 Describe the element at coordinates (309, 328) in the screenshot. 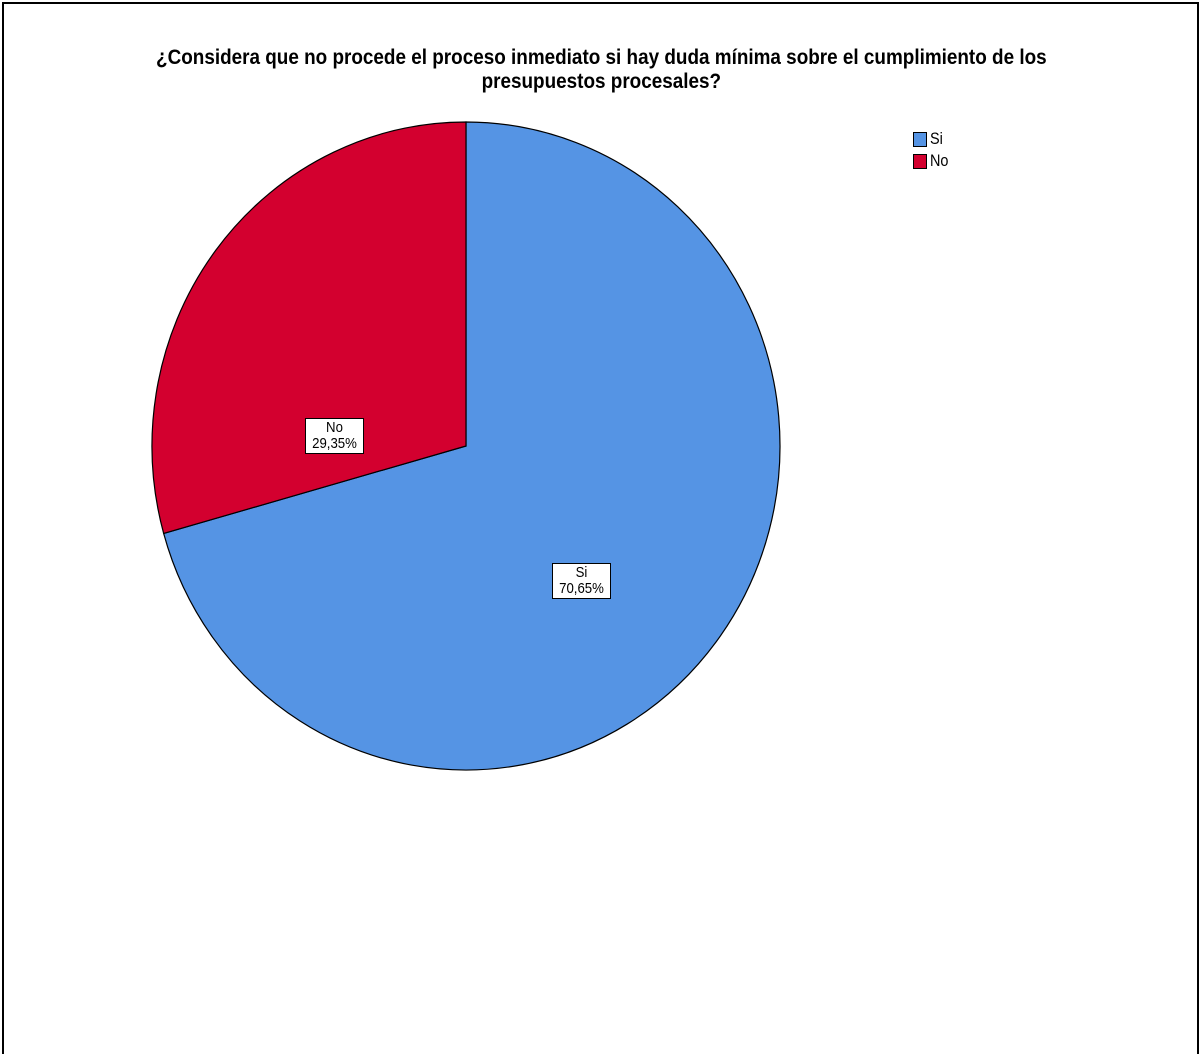

I see `pie-slice-no` at that location.